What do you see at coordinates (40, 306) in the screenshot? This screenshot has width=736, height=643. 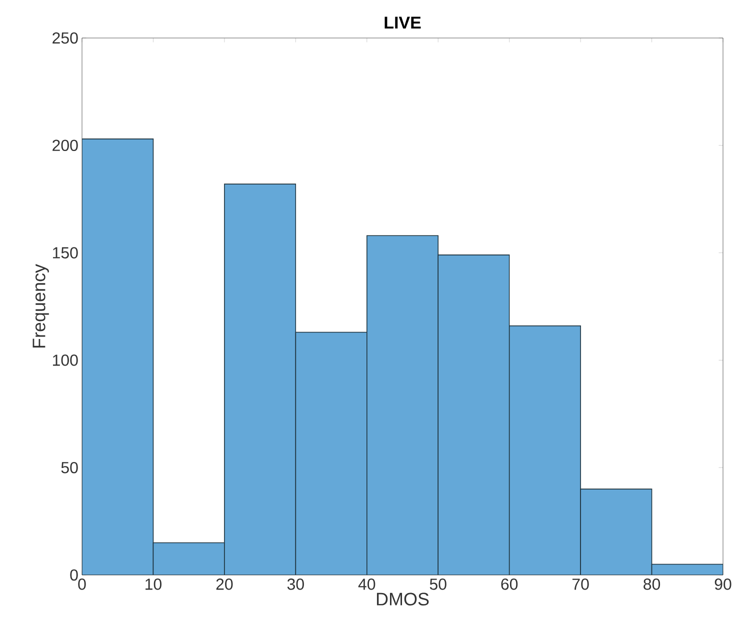 I see `y-axis-title: Frequency` at bounding box center [40, 306].